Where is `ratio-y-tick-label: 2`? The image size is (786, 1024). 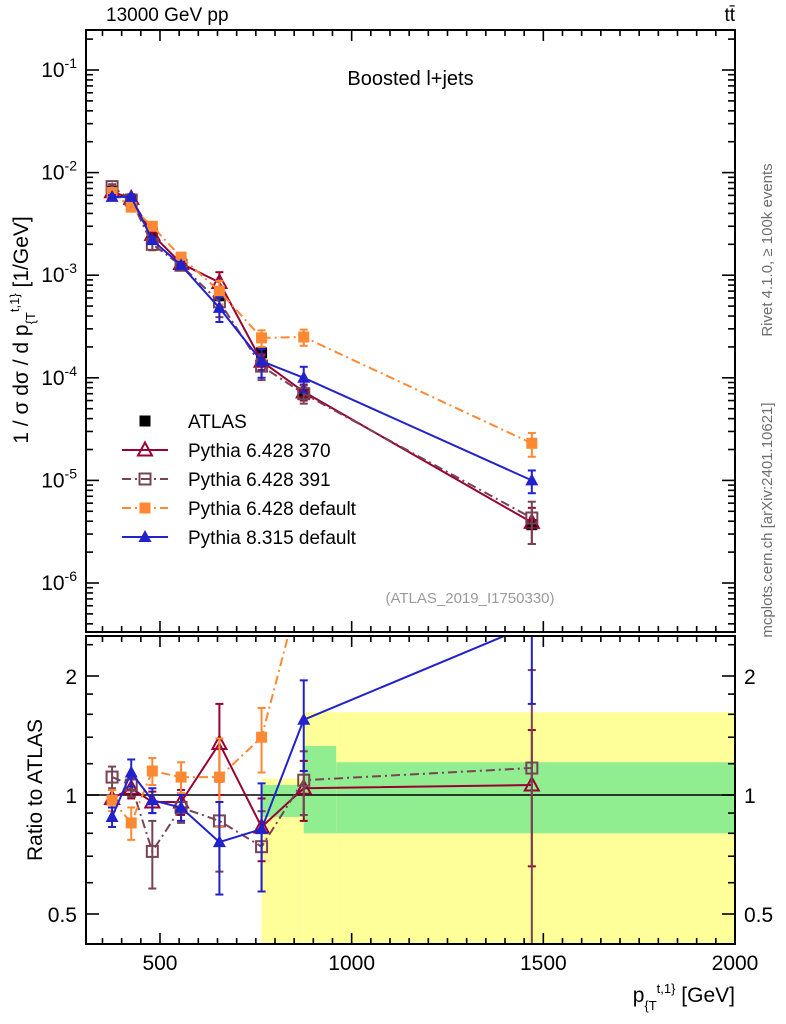
ratio-y-tick-label: 2 is located at coordinates (71, 677).